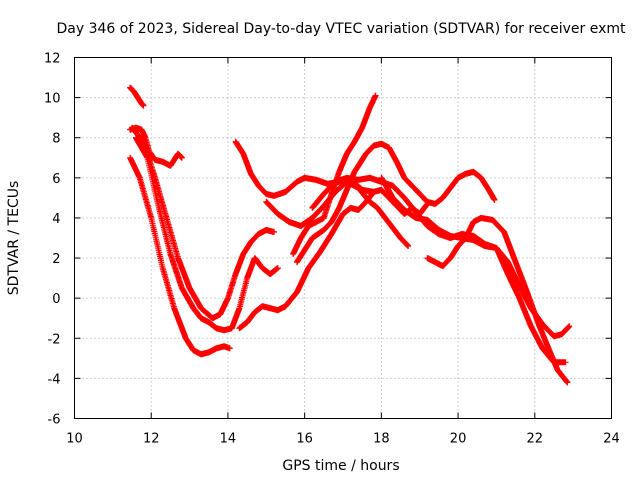 Image resolution: width=640 pixels, height=480 pixels. I want to click on y-tick-label: 0, so click(56, 299).